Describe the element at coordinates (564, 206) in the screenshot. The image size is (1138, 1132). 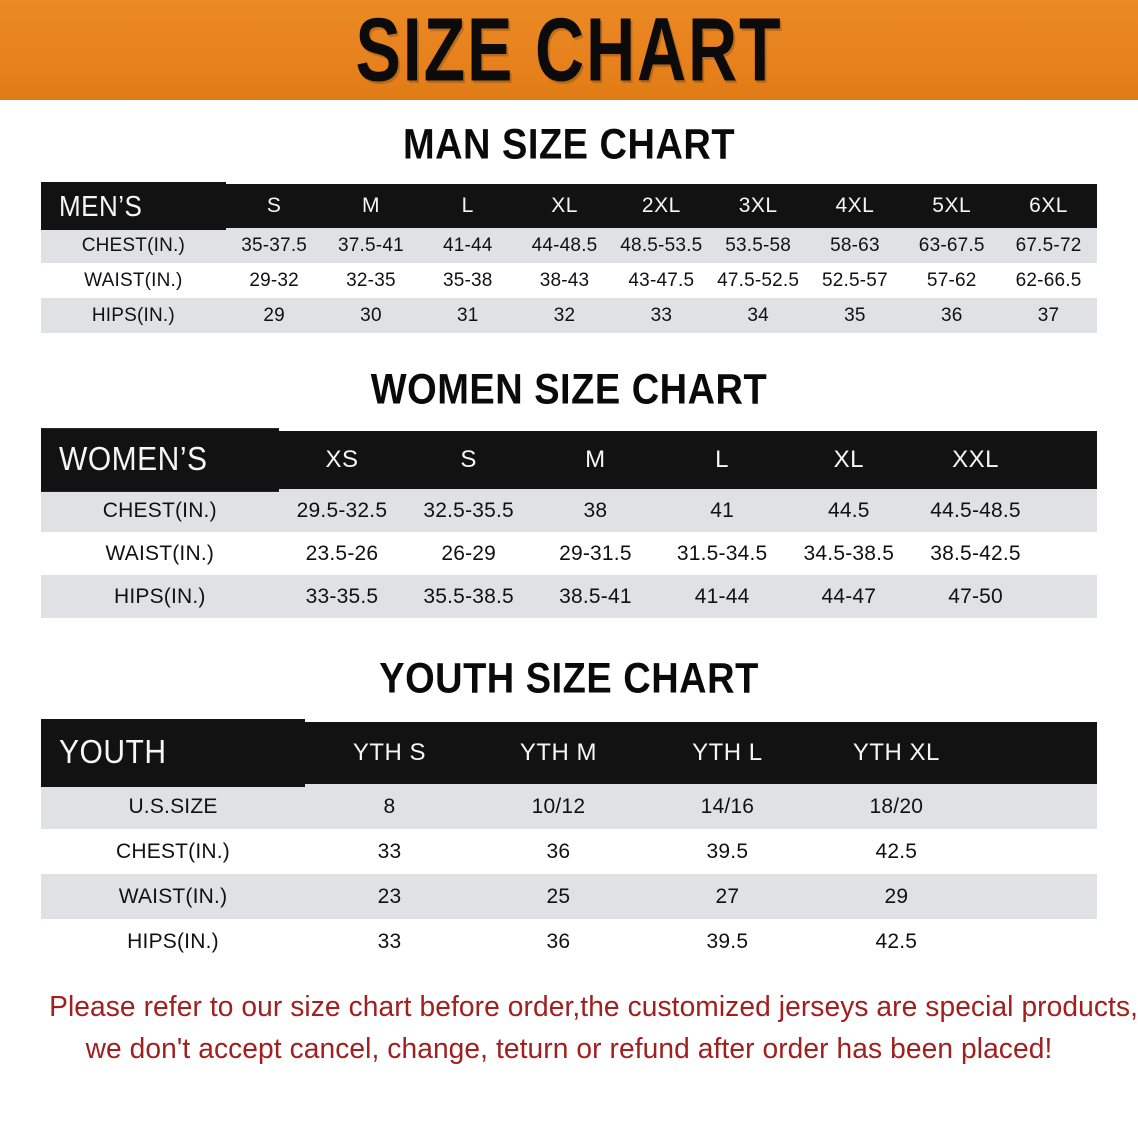
I see `man-column-header: XL` at that location.